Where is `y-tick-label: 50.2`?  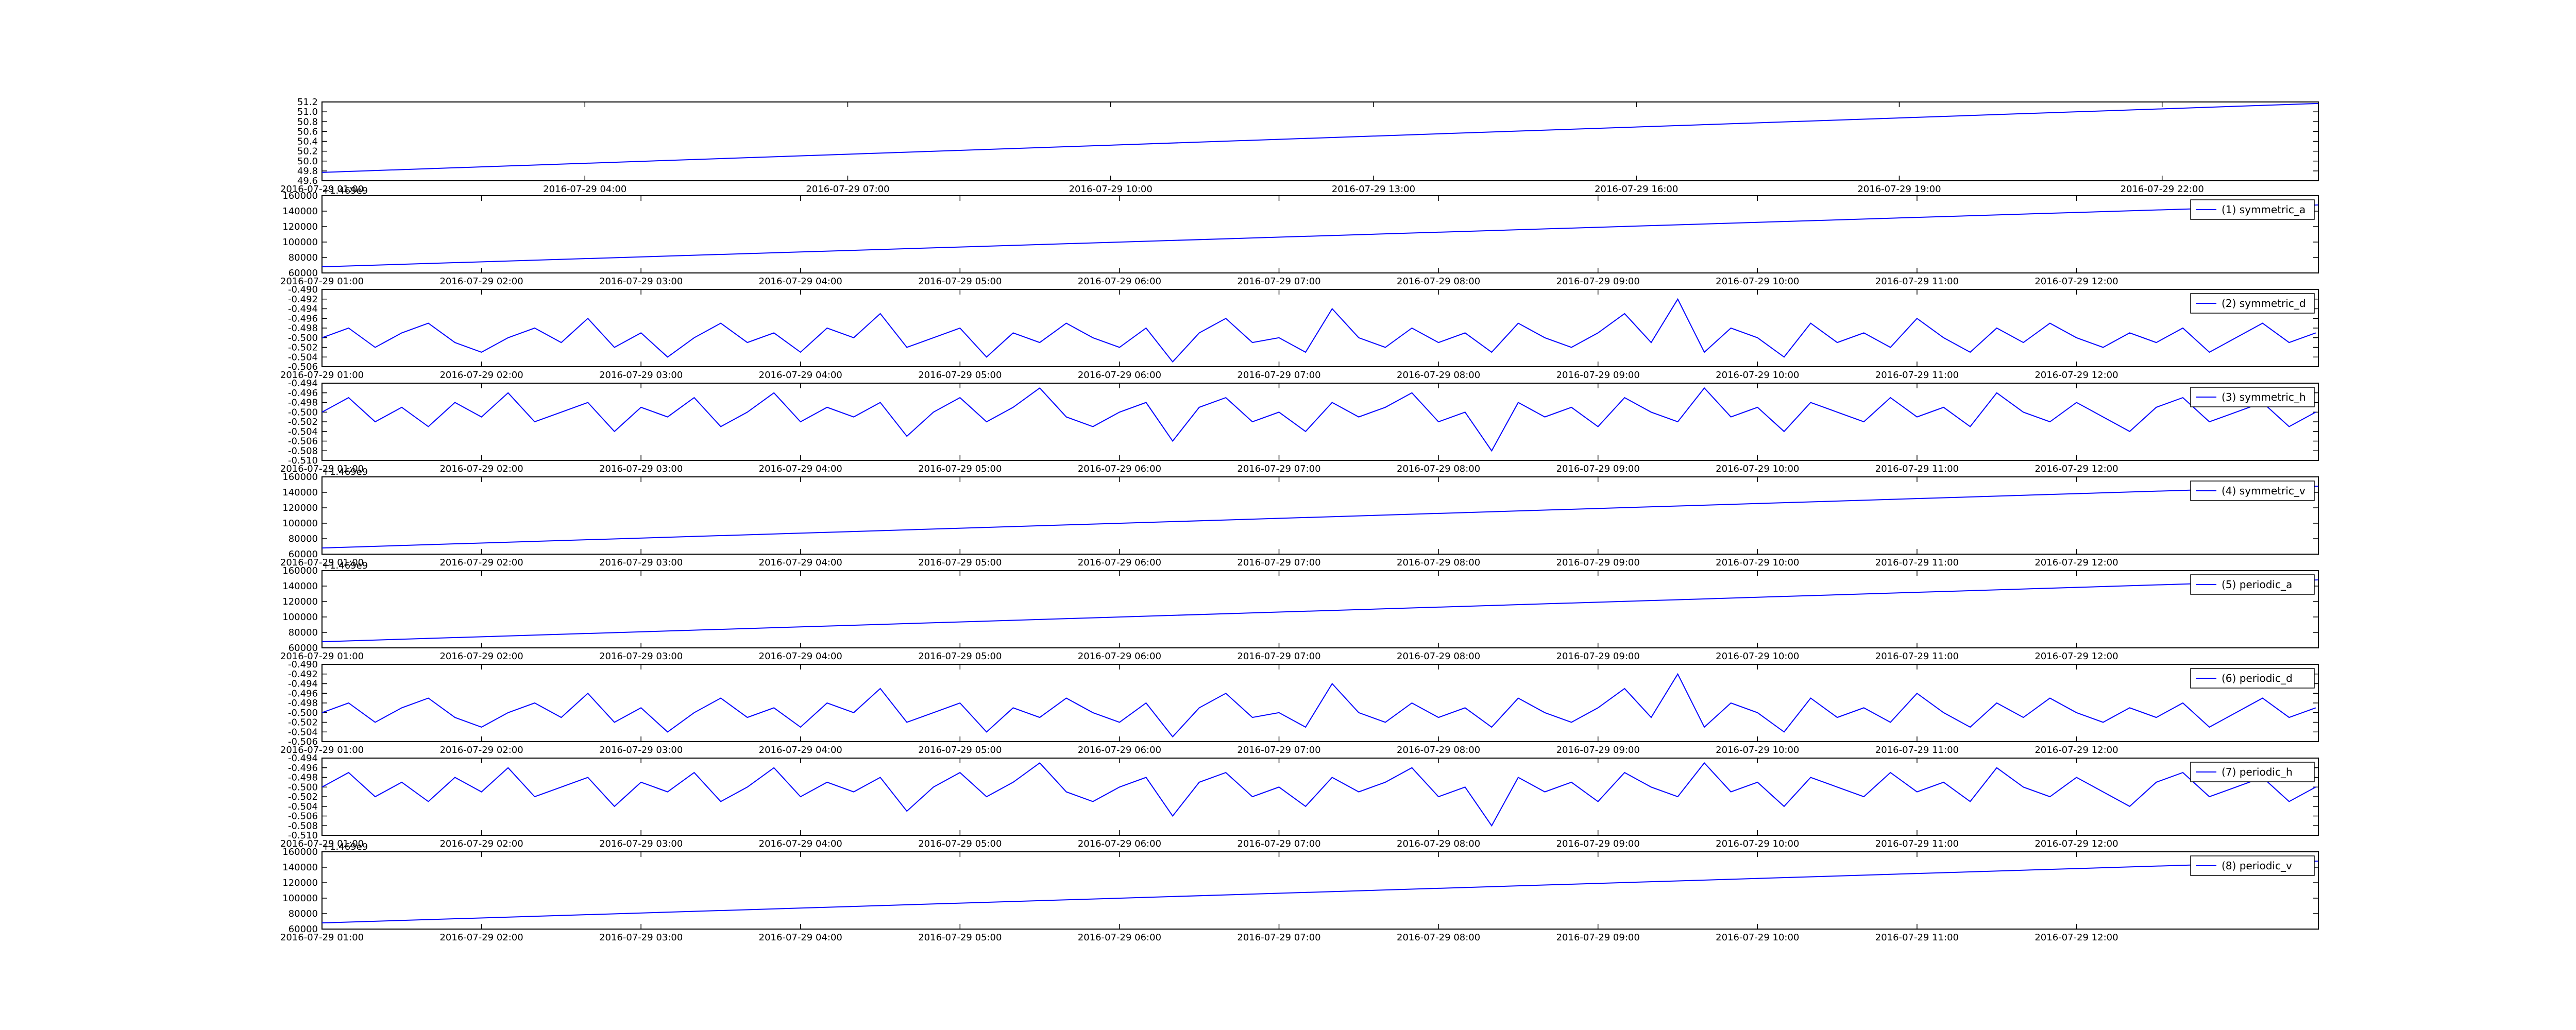
y-tick-label: 50.2 is located at coordinates (307, 151).